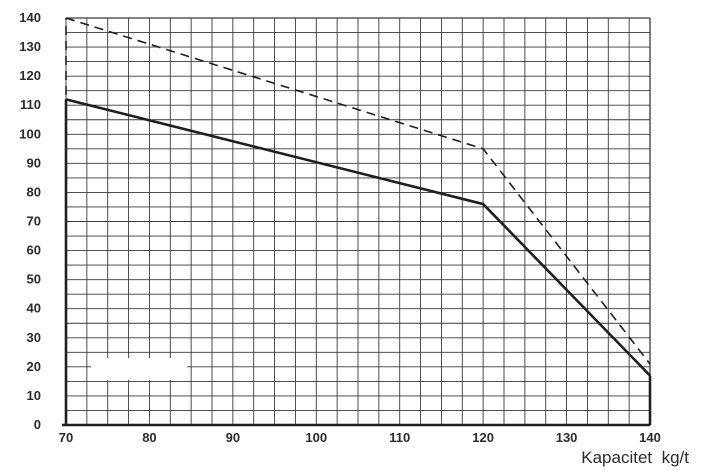  Describe the element at coordinates (34, 308) in the screenshot. I see `y-tick-label: 40` at that location.